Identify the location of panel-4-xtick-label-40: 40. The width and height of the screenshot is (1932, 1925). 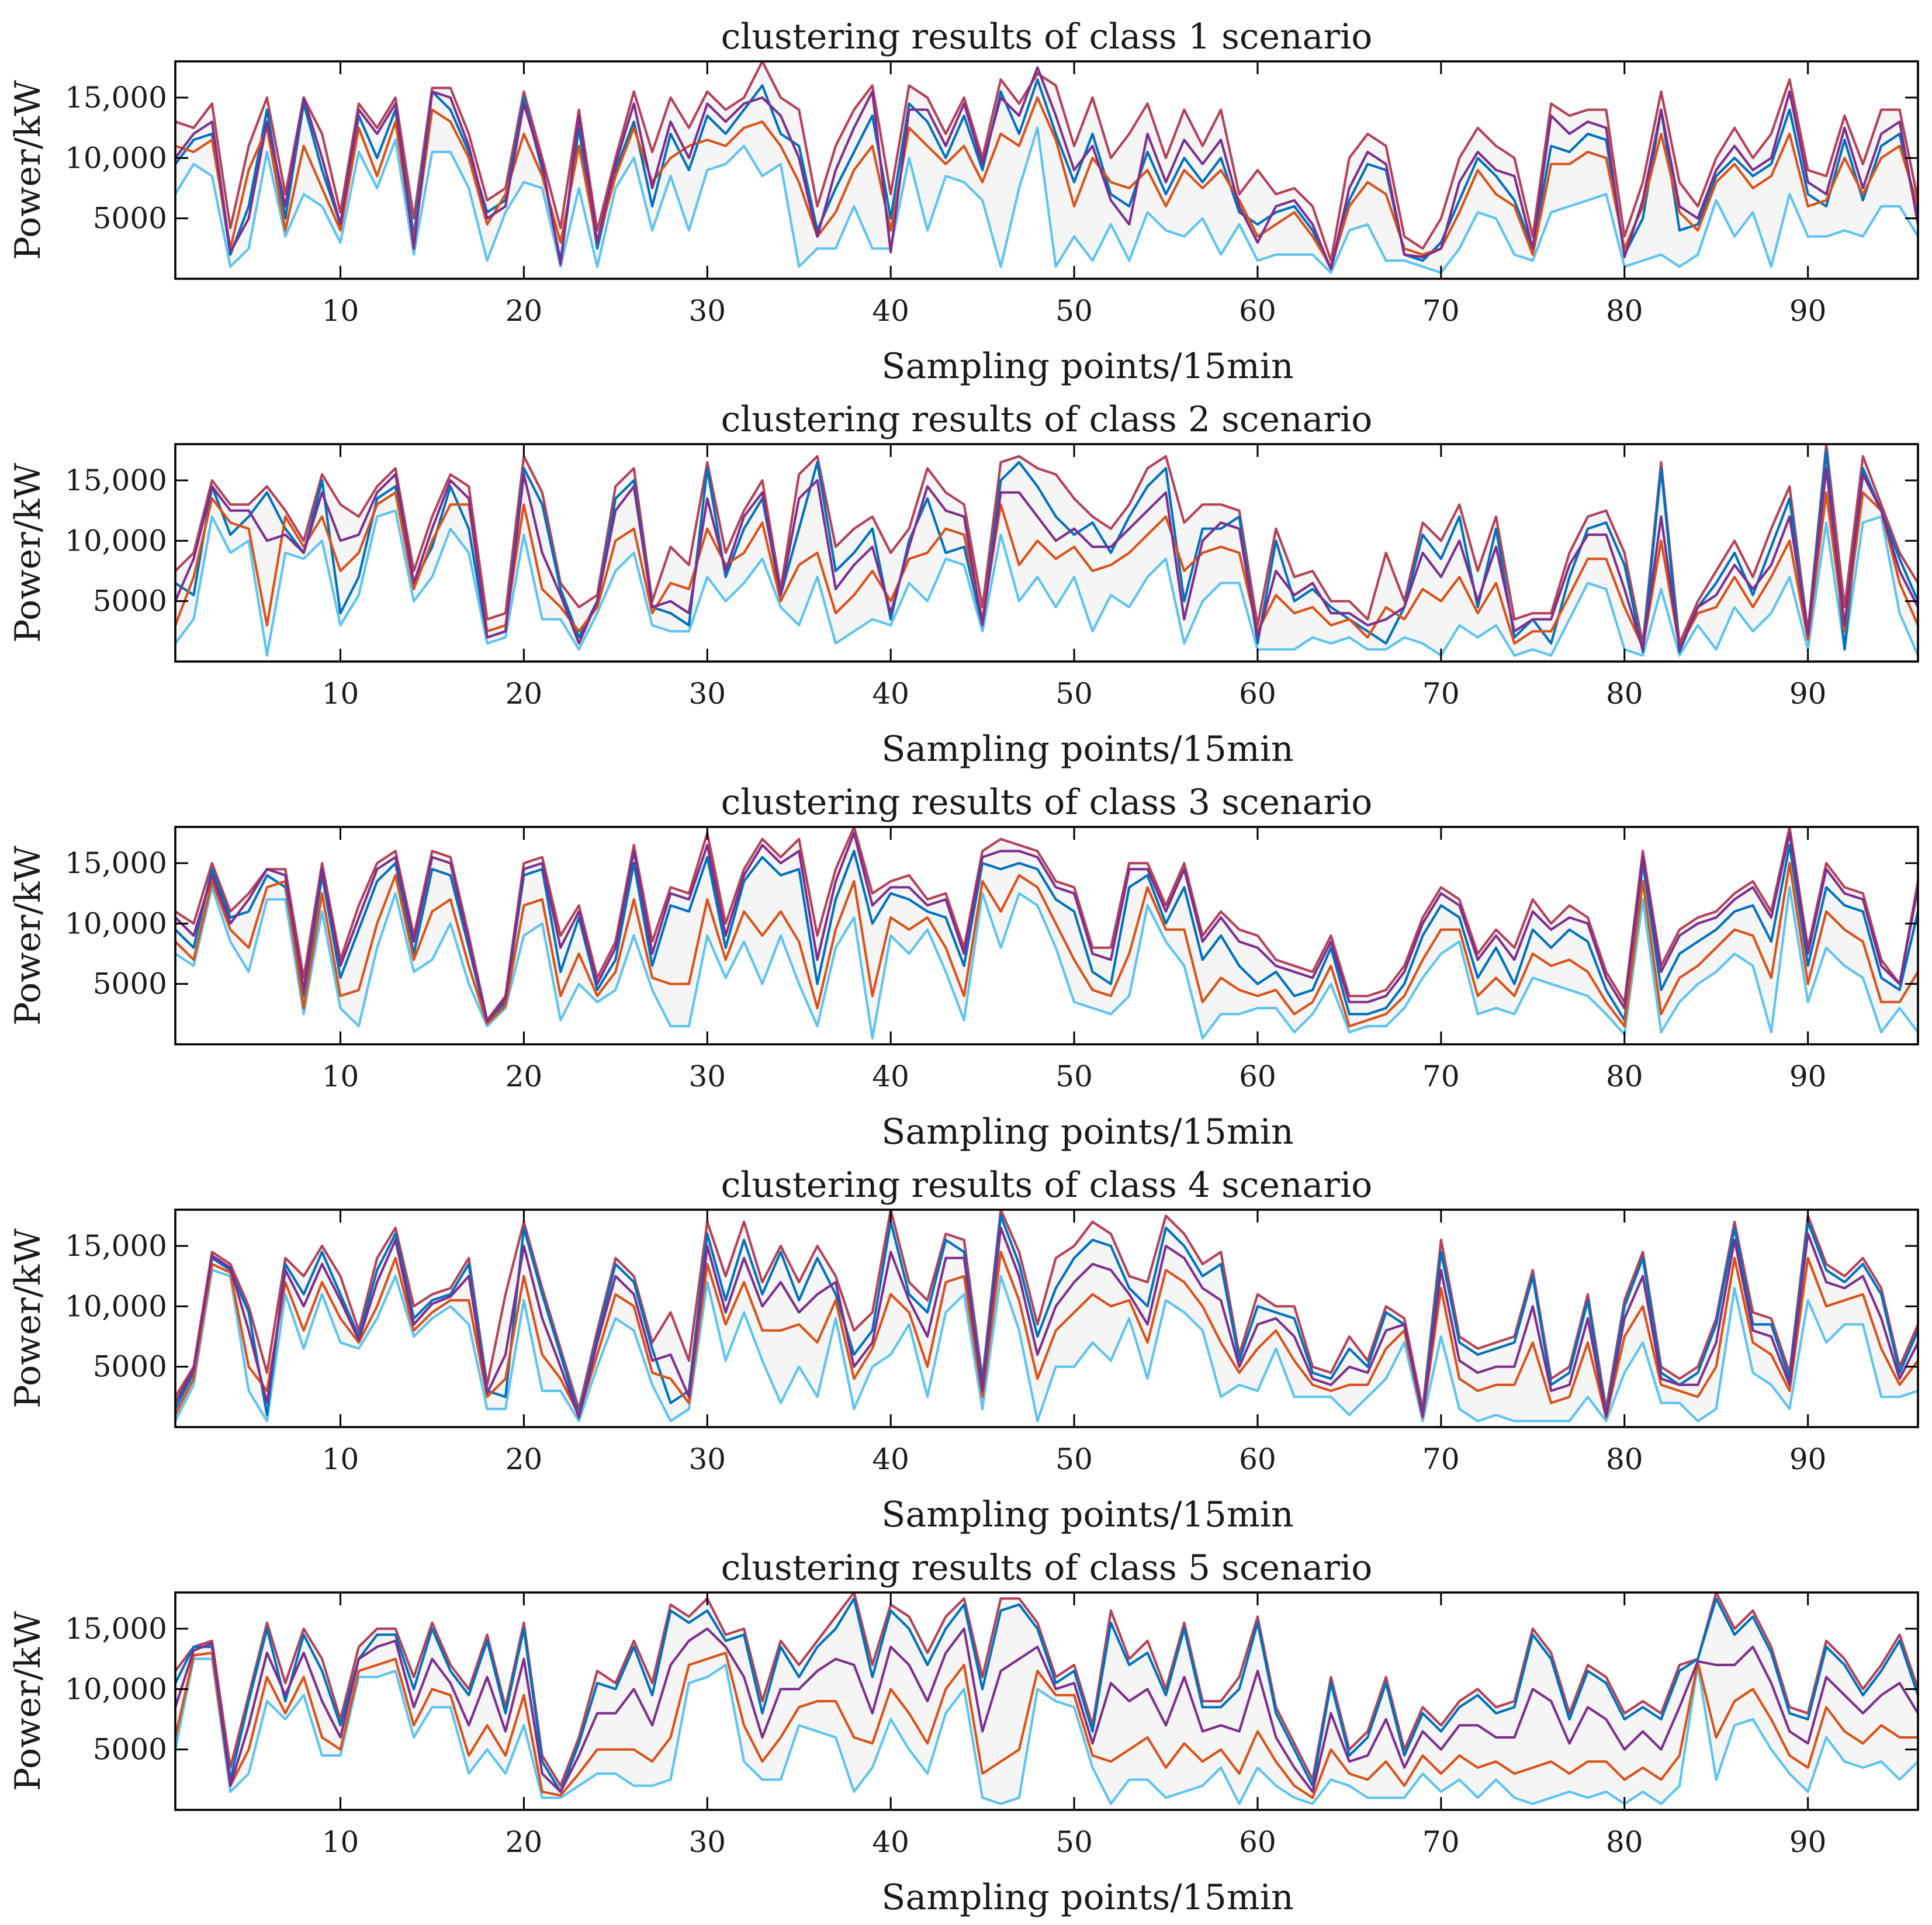
(890, 1459).